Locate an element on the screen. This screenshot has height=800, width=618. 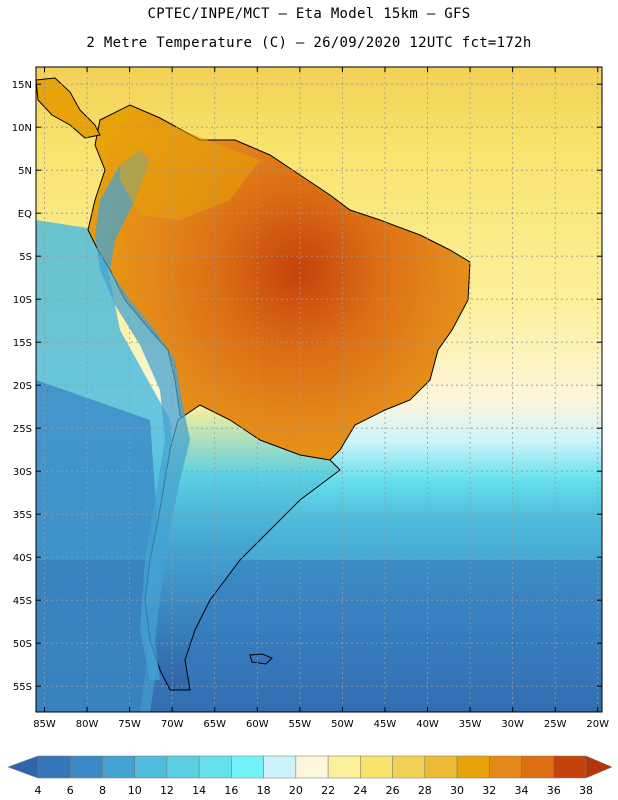
north-warm-belt is located at coordinates (190, 172).